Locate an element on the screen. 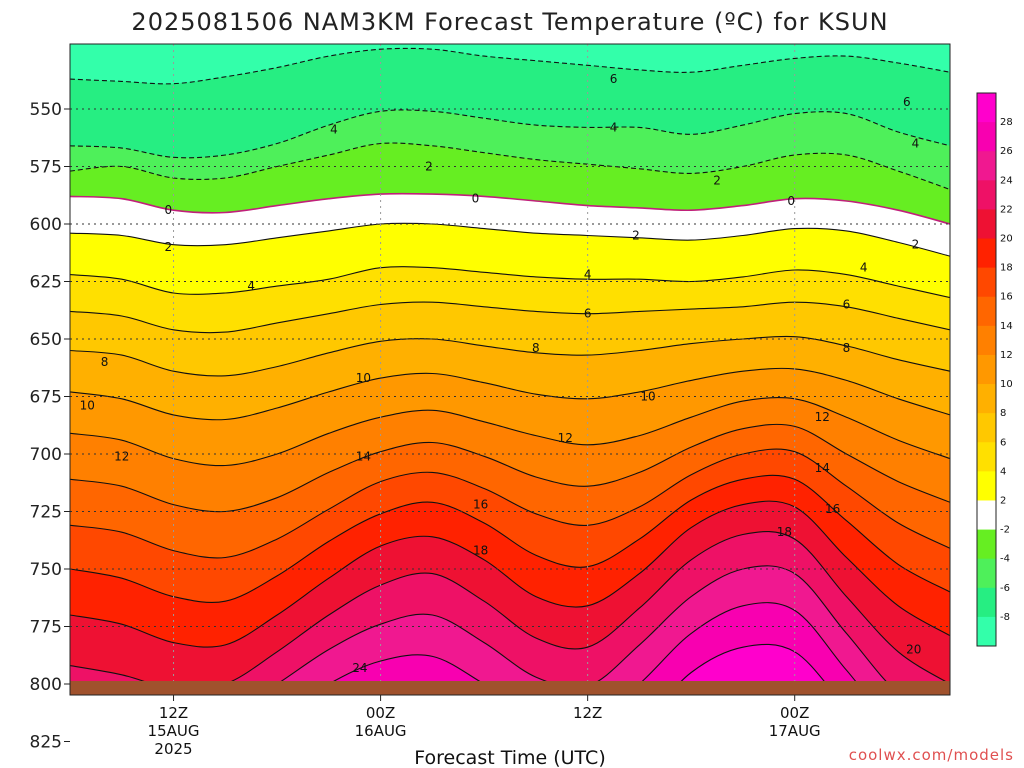 This screenshot has height=768, width=1024. colorbar-tick-label: -6 is located at coordinates (1005, 588).